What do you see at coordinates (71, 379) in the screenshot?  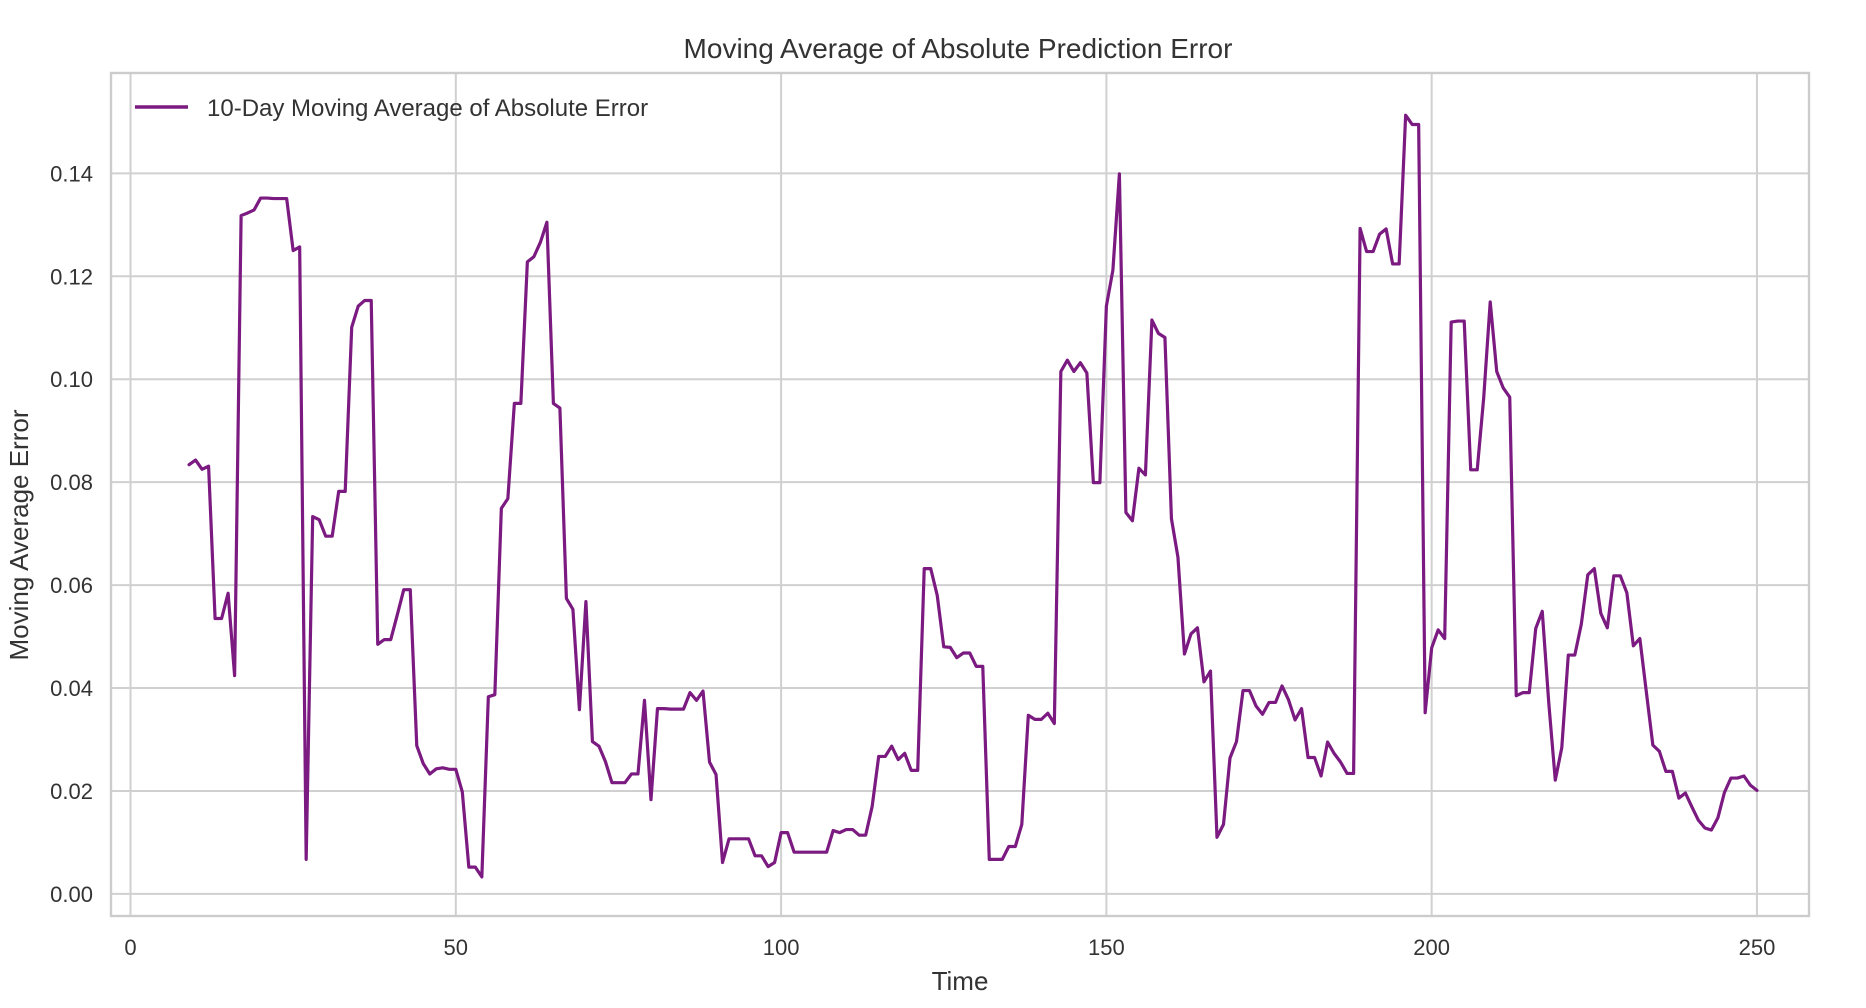 I see `y-tick-label: 0.10` at bounding box center [71, 379].